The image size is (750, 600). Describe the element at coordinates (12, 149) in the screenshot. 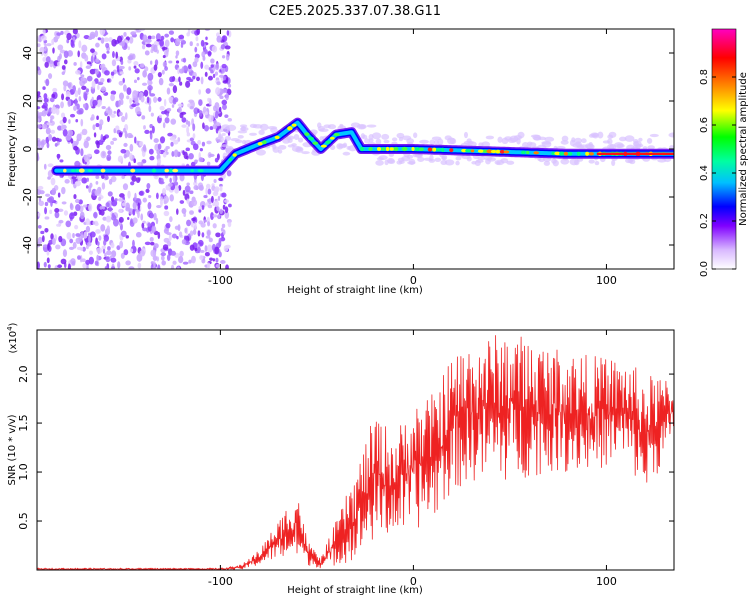

I see `top-y-axis-label: Frequency (Hz)` at that location.